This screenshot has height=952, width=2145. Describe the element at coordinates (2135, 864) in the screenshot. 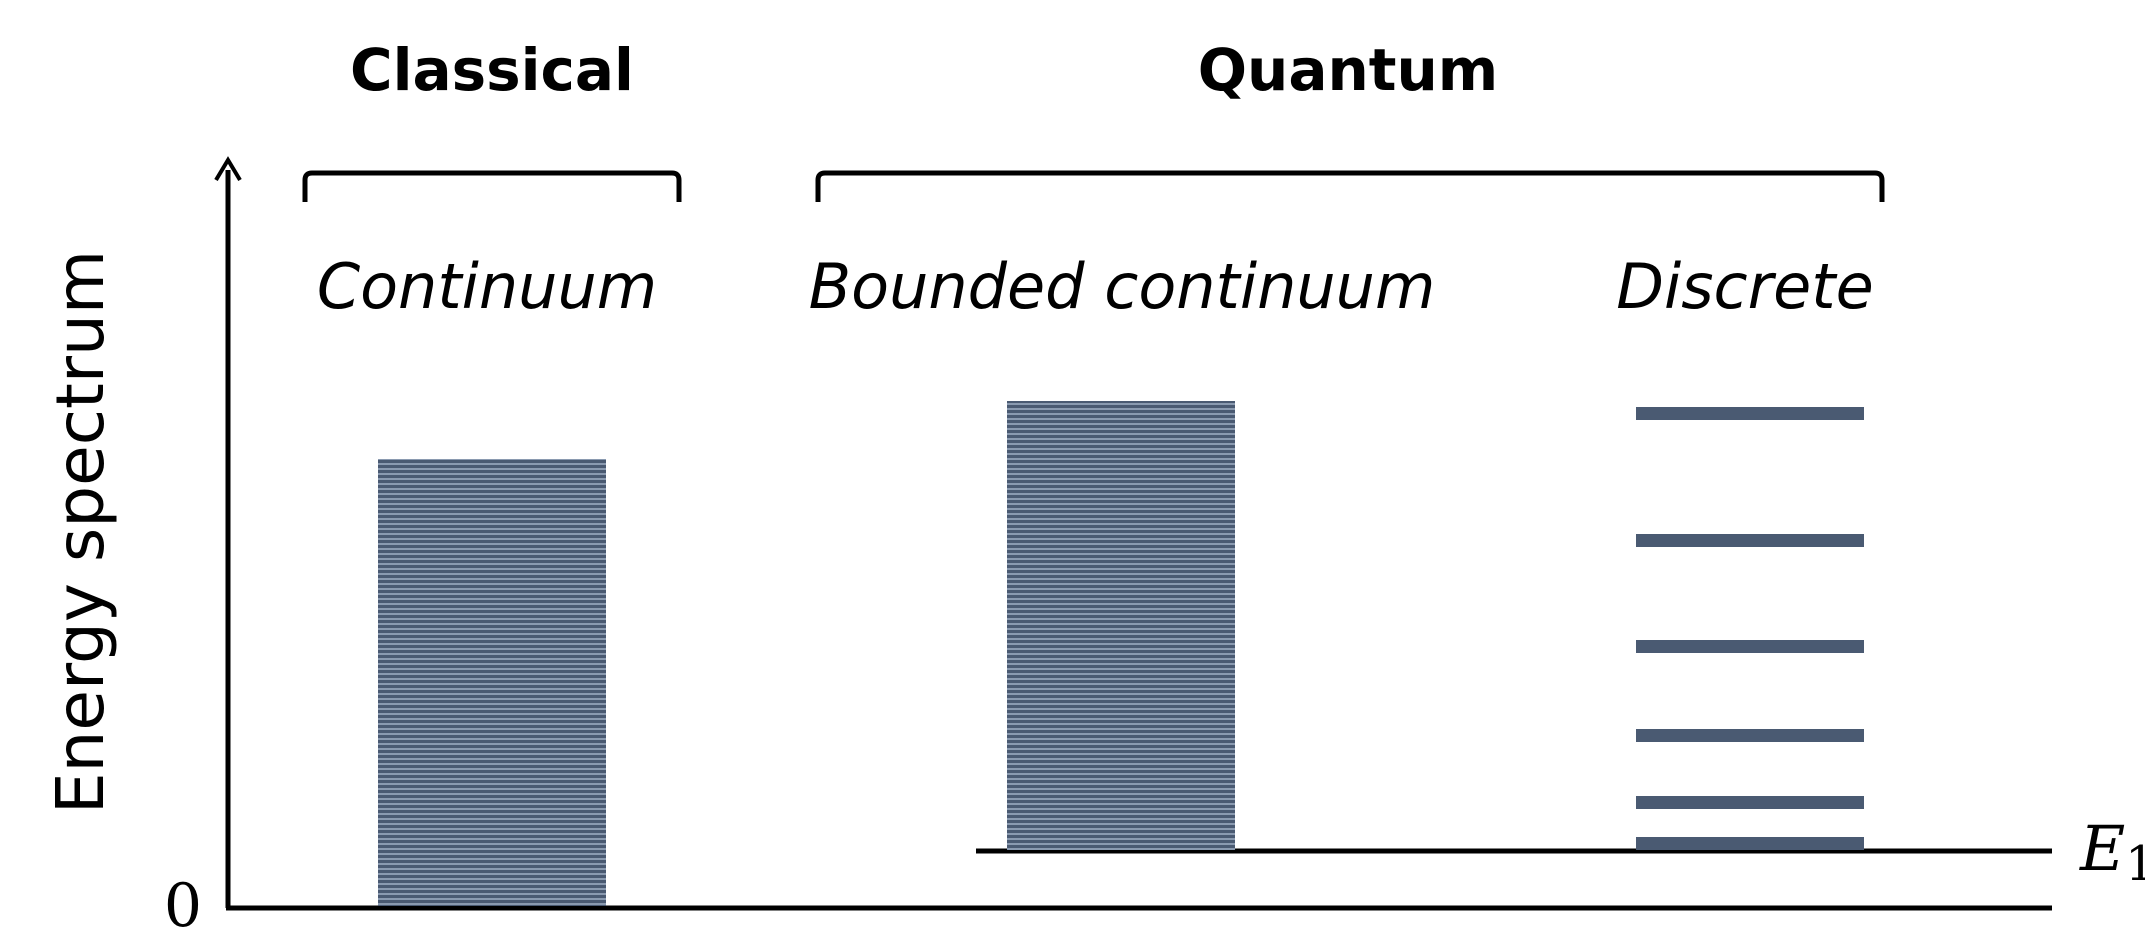

I see `ground-state-subscript: 1` at that location.